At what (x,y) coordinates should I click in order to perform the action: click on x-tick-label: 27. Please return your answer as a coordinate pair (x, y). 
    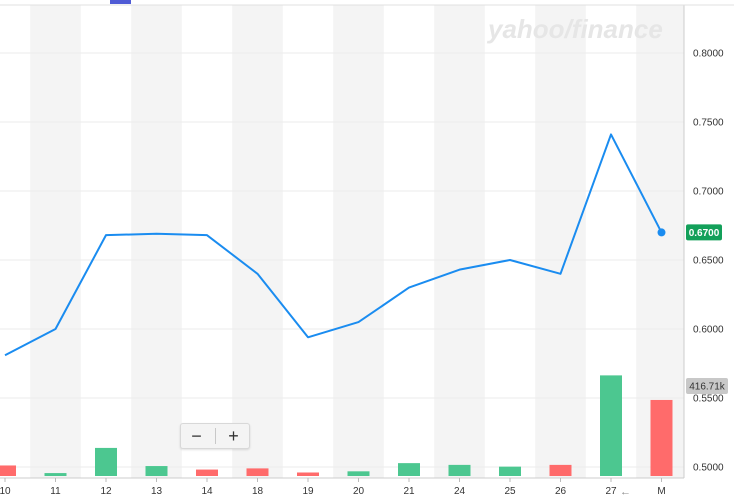
    Looking at the image, I should click on (611, 491).